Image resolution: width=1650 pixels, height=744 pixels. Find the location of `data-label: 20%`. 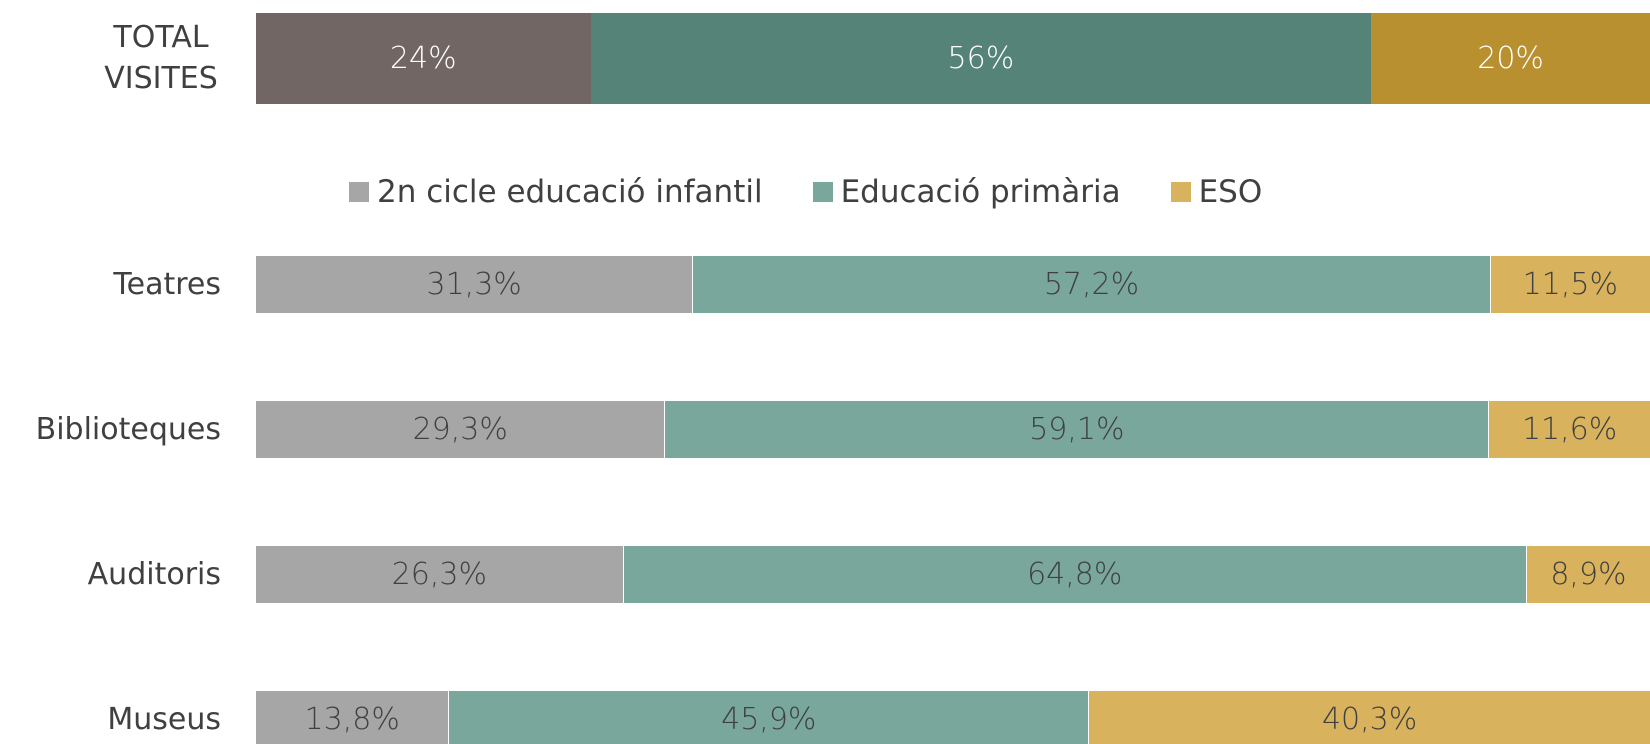

data-label: 20% is located at coordinates (1510, 58).